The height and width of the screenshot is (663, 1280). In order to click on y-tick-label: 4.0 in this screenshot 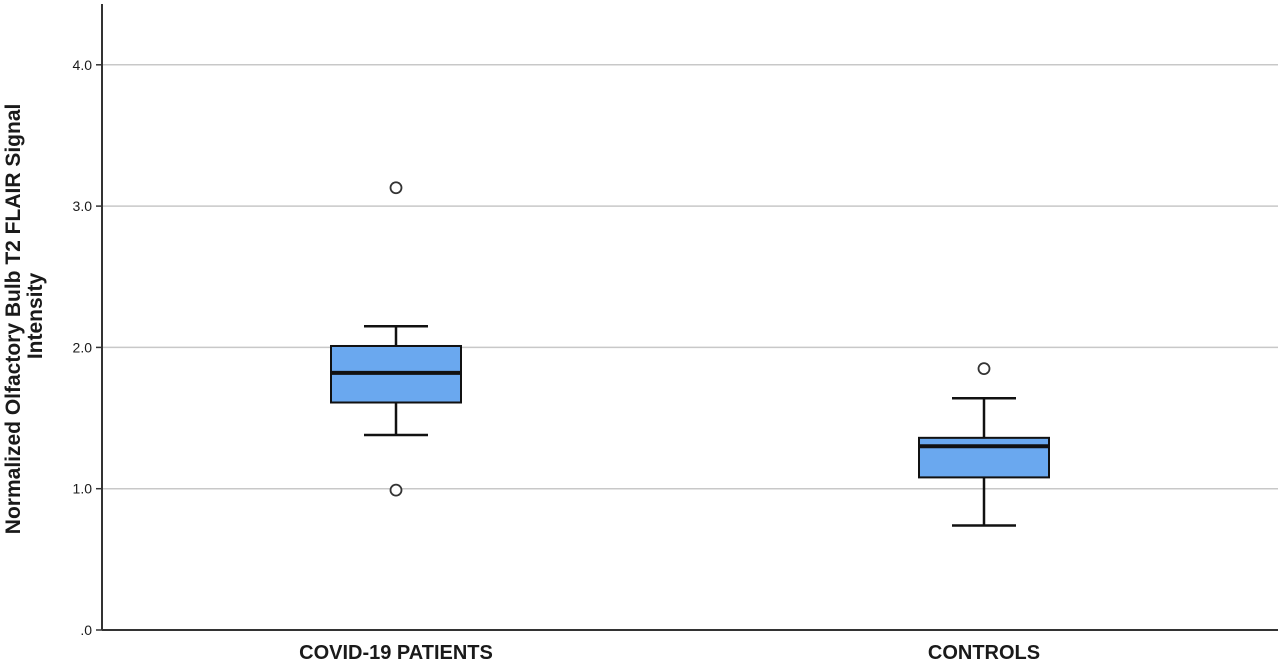, I will do `click(83, 65)`.